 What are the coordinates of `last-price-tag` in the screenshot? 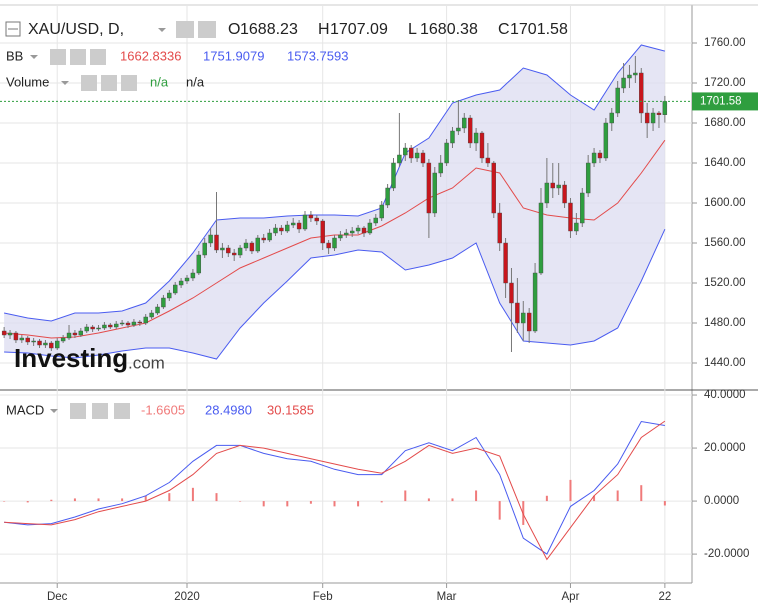 It's located at (725, 101).